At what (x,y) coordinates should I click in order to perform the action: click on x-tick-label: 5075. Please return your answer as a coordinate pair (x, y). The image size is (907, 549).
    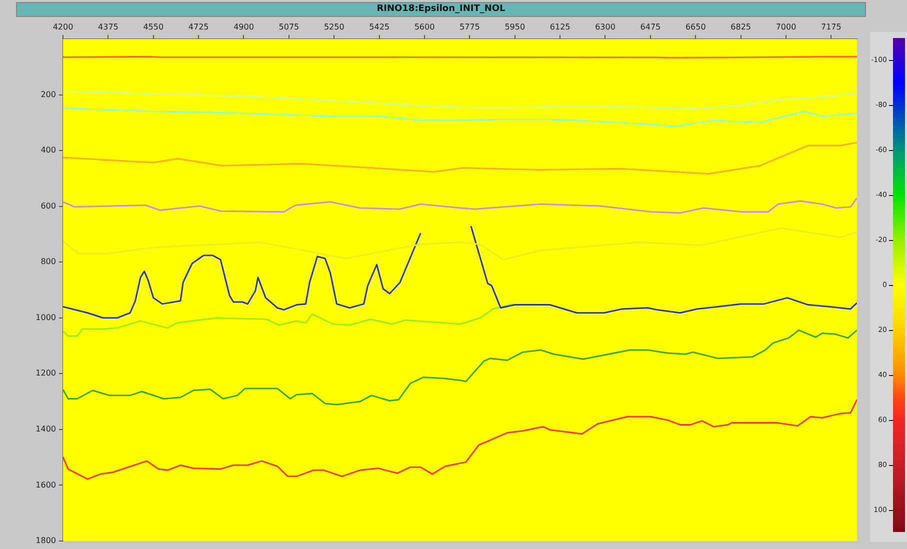
    Looking at the image, I should click on (289, 27).